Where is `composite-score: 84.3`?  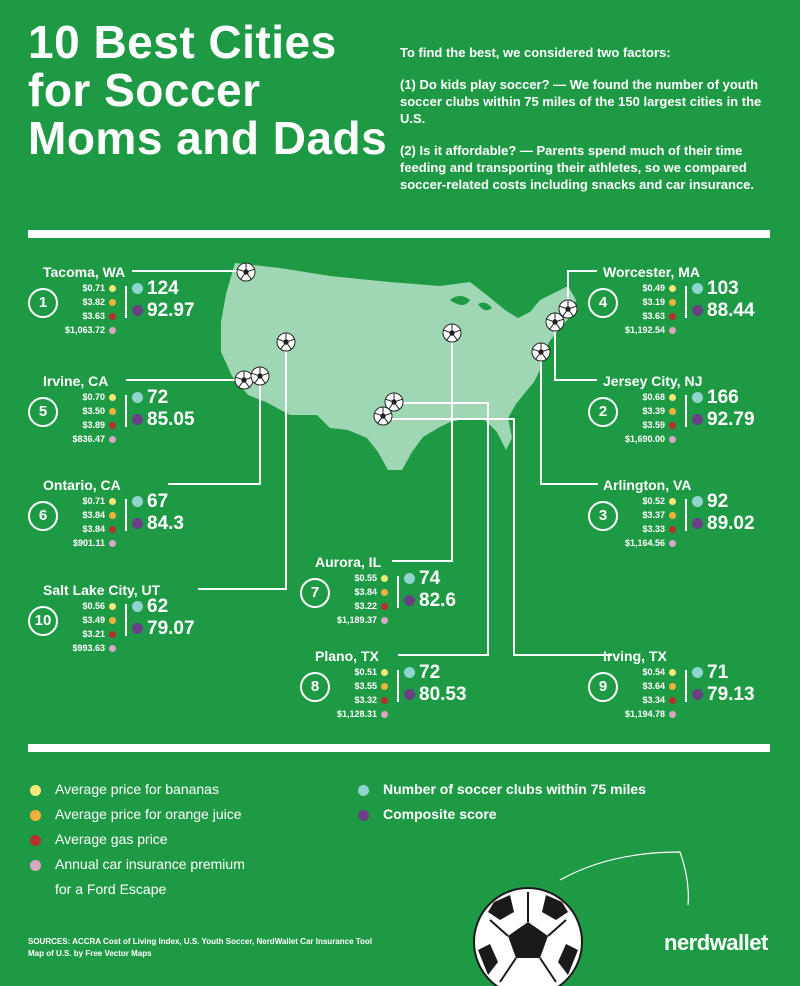
composite-score: 84.3 is located at coordinates (165, 523).